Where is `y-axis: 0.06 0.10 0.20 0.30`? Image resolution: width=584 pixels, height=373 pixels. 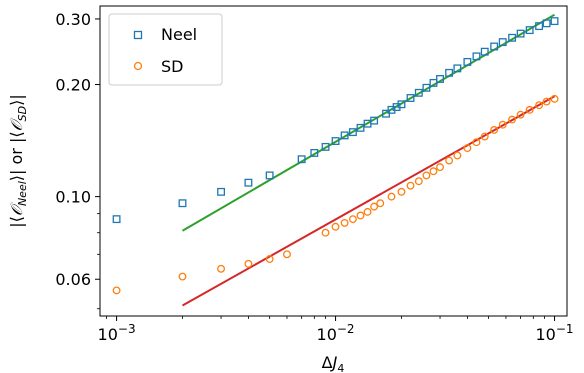
y-axis: 0.06 0.10 0.20 0.30 is located at coordinates (77, 160).